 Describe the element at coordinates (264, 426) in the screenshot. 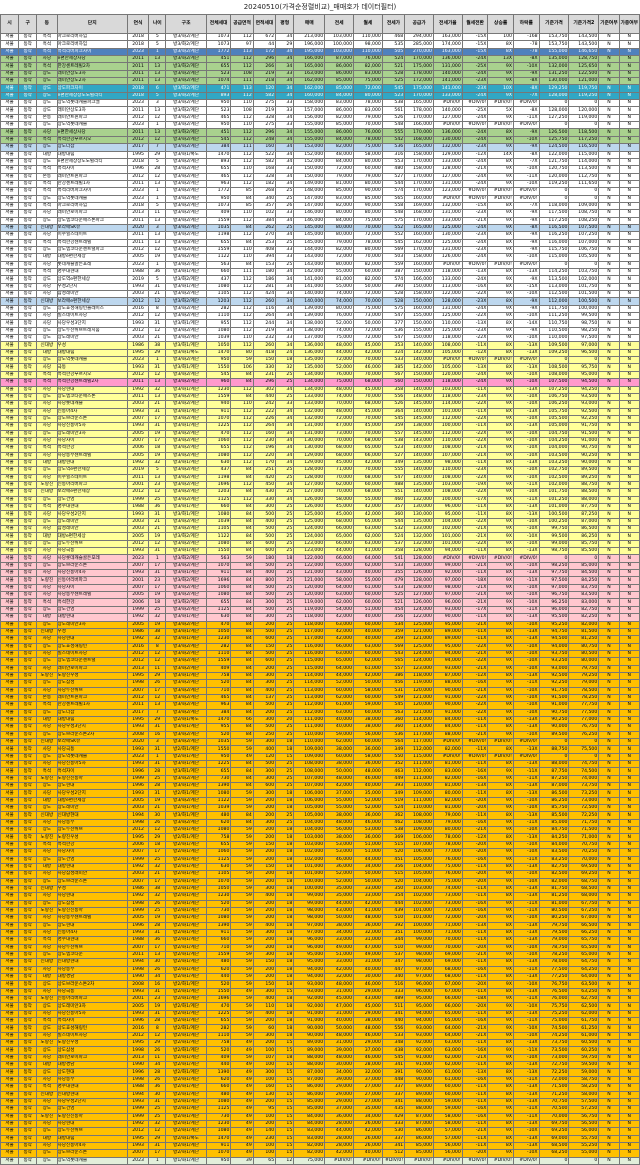

I see `table-cell: 264` at that location.